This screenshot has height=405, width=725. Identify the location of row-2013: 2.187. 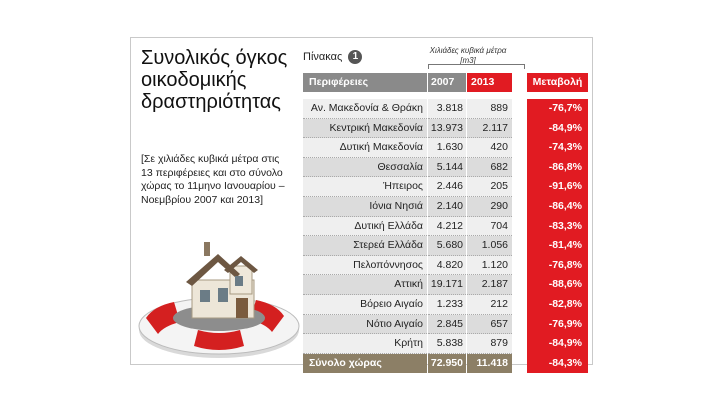
(489, 285).